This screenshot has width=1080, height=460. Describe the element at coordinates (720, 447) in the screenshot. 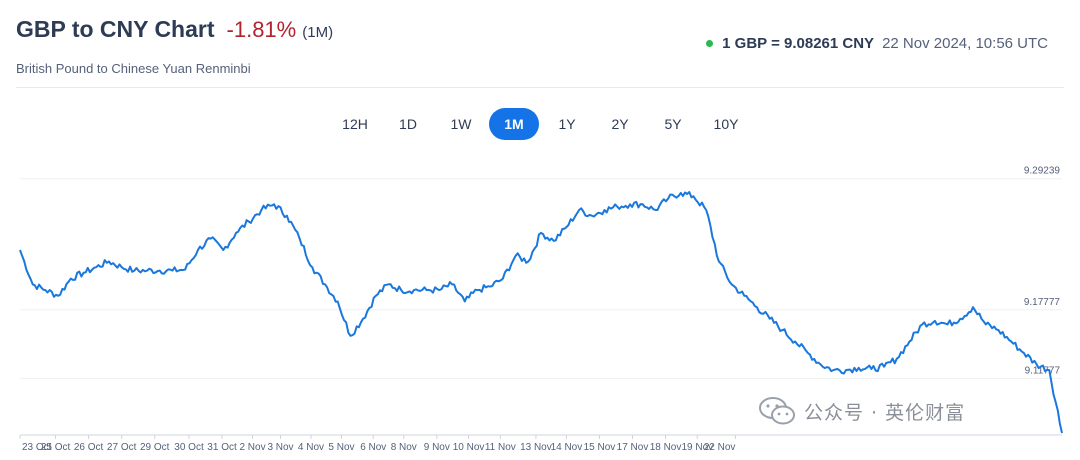

I see `x-tick-label: 22 Nov` at that location.